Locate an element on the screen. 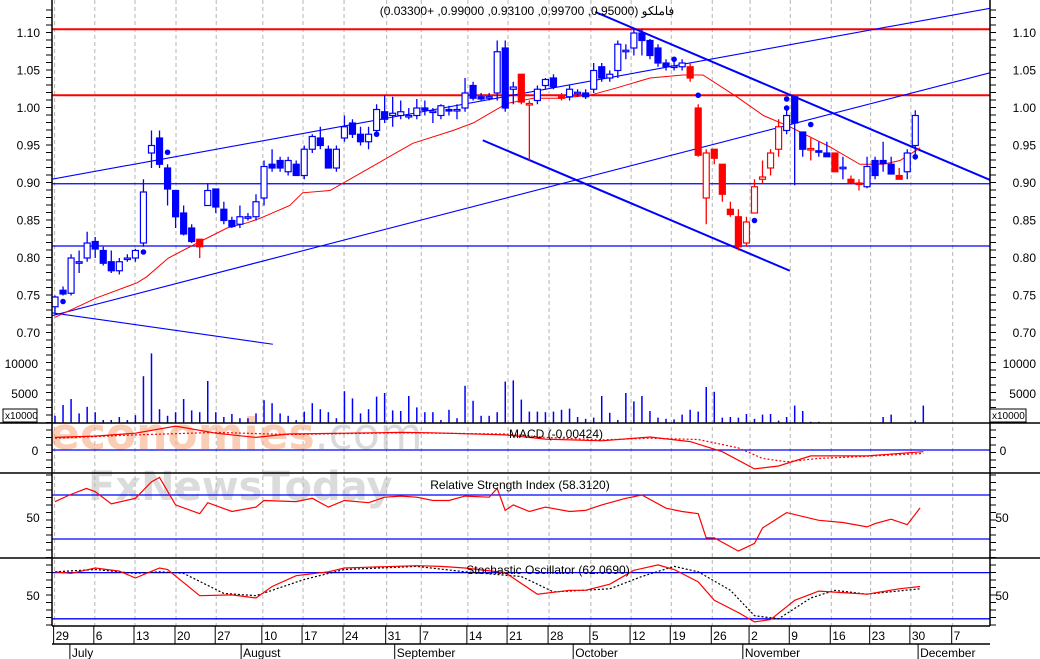  price-tick-left: 1.05 is located at coordinates (29, 71).